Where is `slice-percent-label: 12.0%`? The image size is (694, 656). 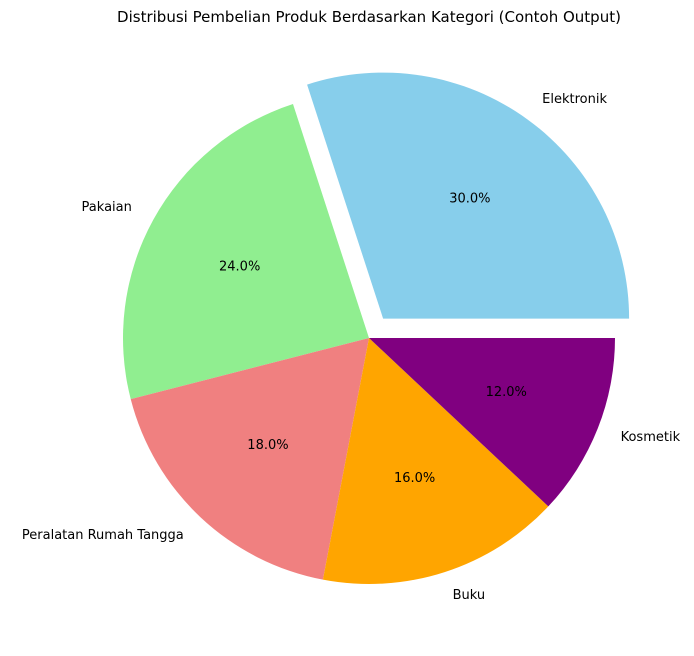 slice-percent-label: 12.0% is located at coordinates (506, 392).